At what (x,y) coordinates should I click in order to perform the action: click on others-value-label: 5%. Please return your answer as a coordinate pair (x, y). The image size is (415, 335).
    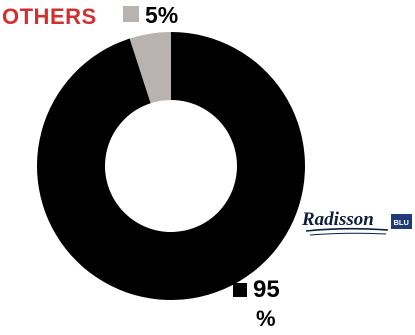
    Looking at the image, I should click on (162, 15).